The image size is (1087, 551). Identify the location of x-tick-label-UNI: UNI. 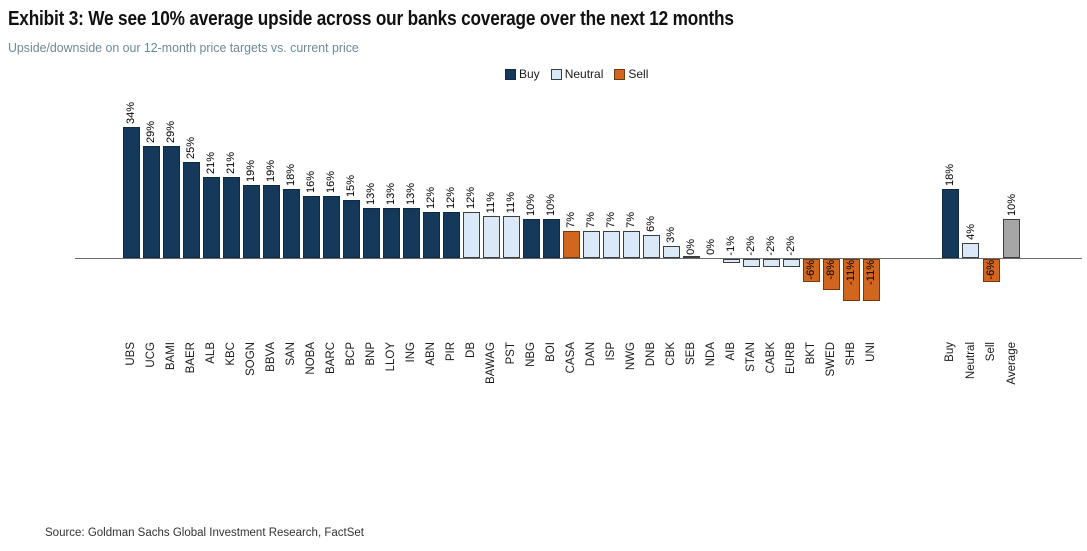
(871, 352).